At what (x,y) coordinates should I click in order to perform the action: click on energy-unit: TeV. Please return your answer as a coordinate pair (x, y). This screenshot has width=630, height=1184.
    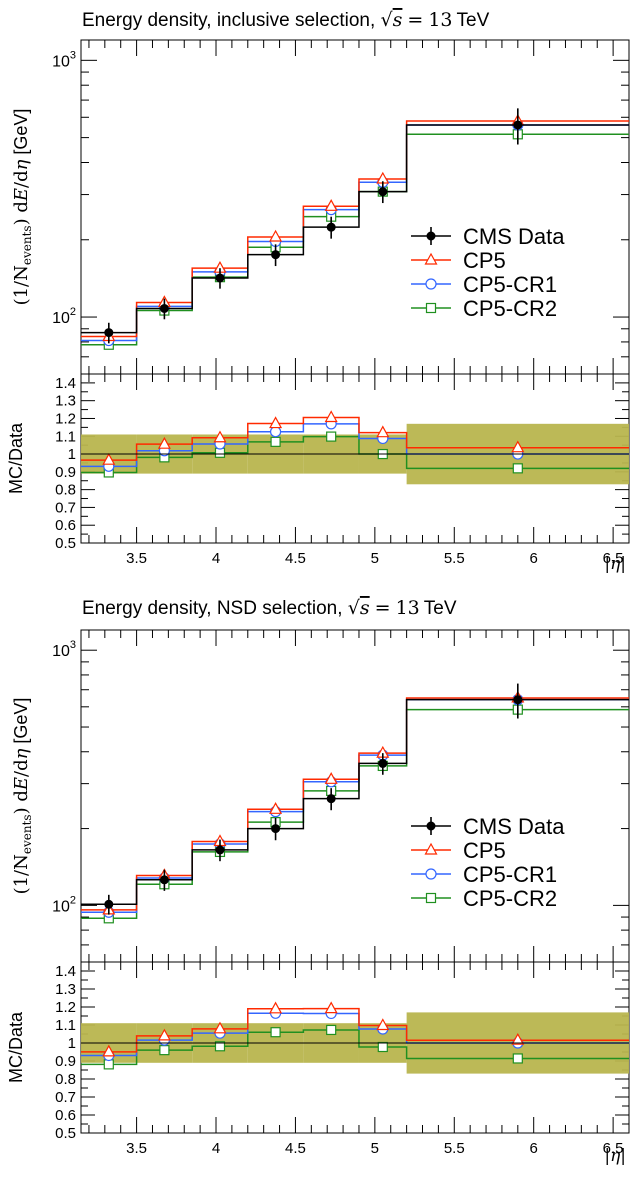
    Looking at the image, I should click on (473, 20).